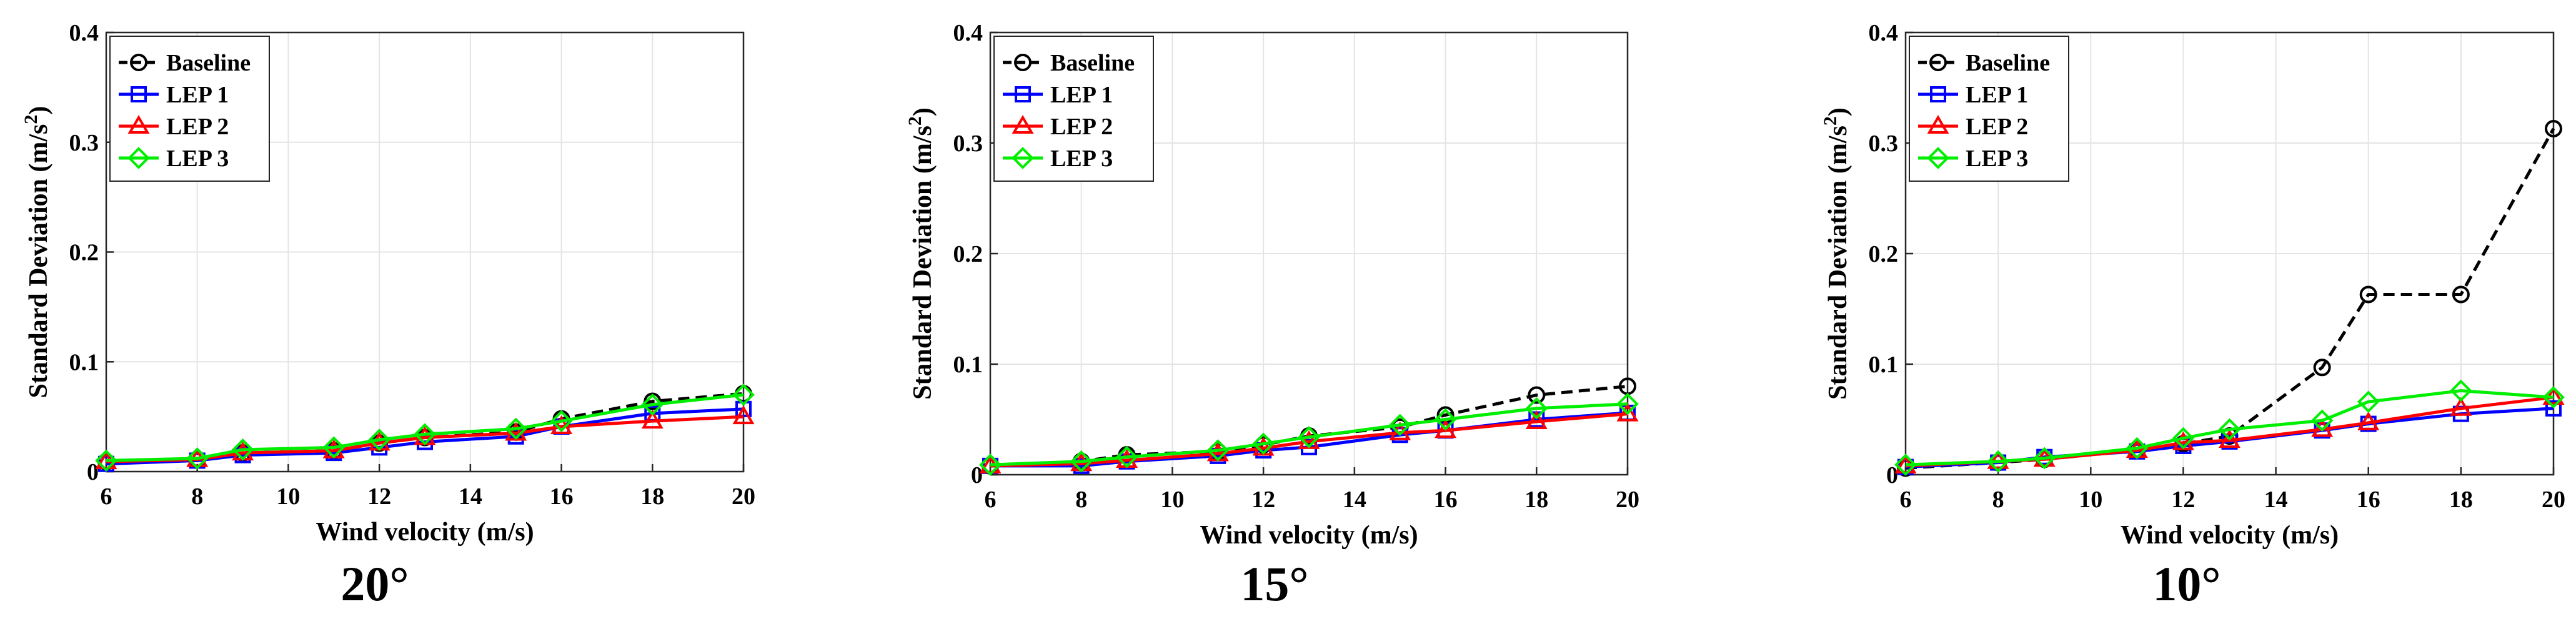  Describe the element at coordinates (1309, 536) in the screenshot. I see `x-axis-label: Wind velocity (m/s)` at that location.